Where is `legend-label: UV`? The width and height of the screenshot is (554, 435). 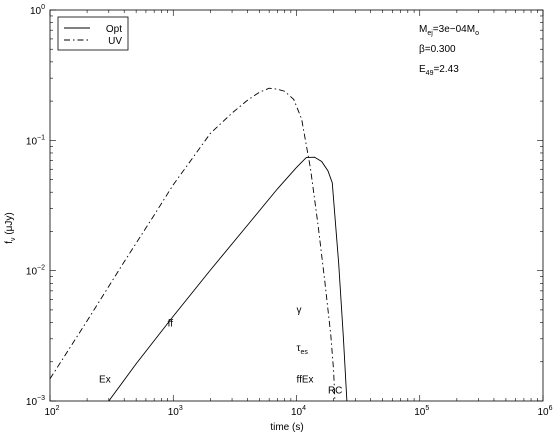 legend-label: UV is located at coordinates (115, 41).